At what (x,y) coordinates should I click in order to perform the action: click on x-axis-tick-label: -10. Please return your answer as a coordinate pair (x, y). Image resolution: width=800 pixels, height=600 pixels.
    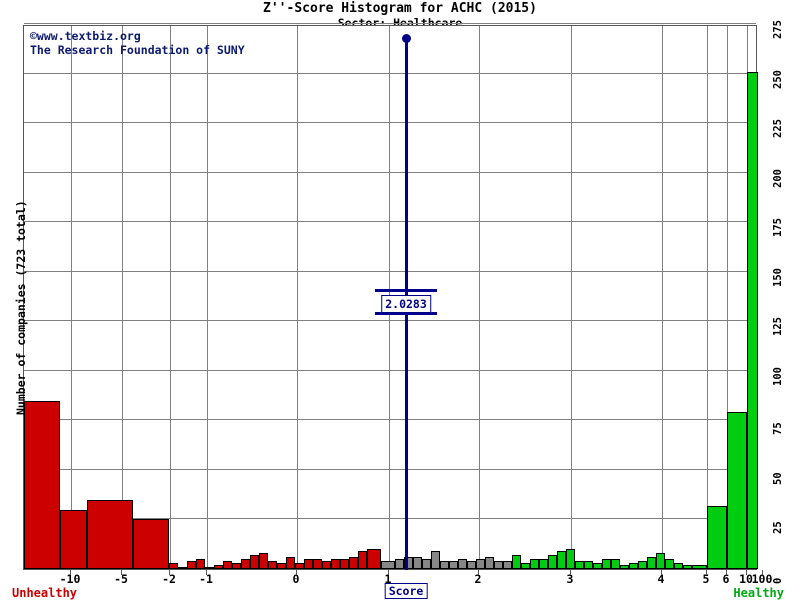
    Looking at the image, I should click on (70, 579).